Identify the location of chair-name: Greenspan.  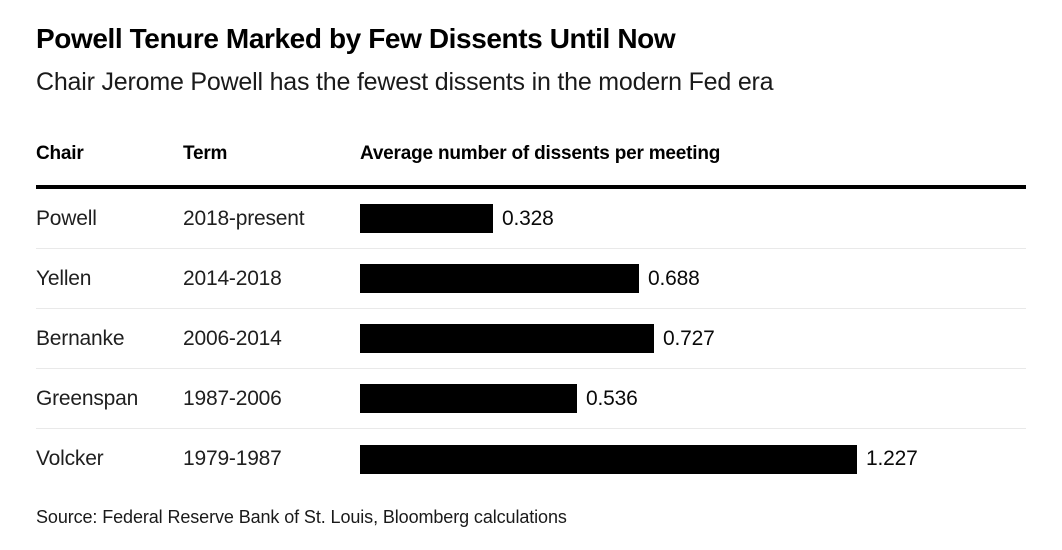
(87, 398).